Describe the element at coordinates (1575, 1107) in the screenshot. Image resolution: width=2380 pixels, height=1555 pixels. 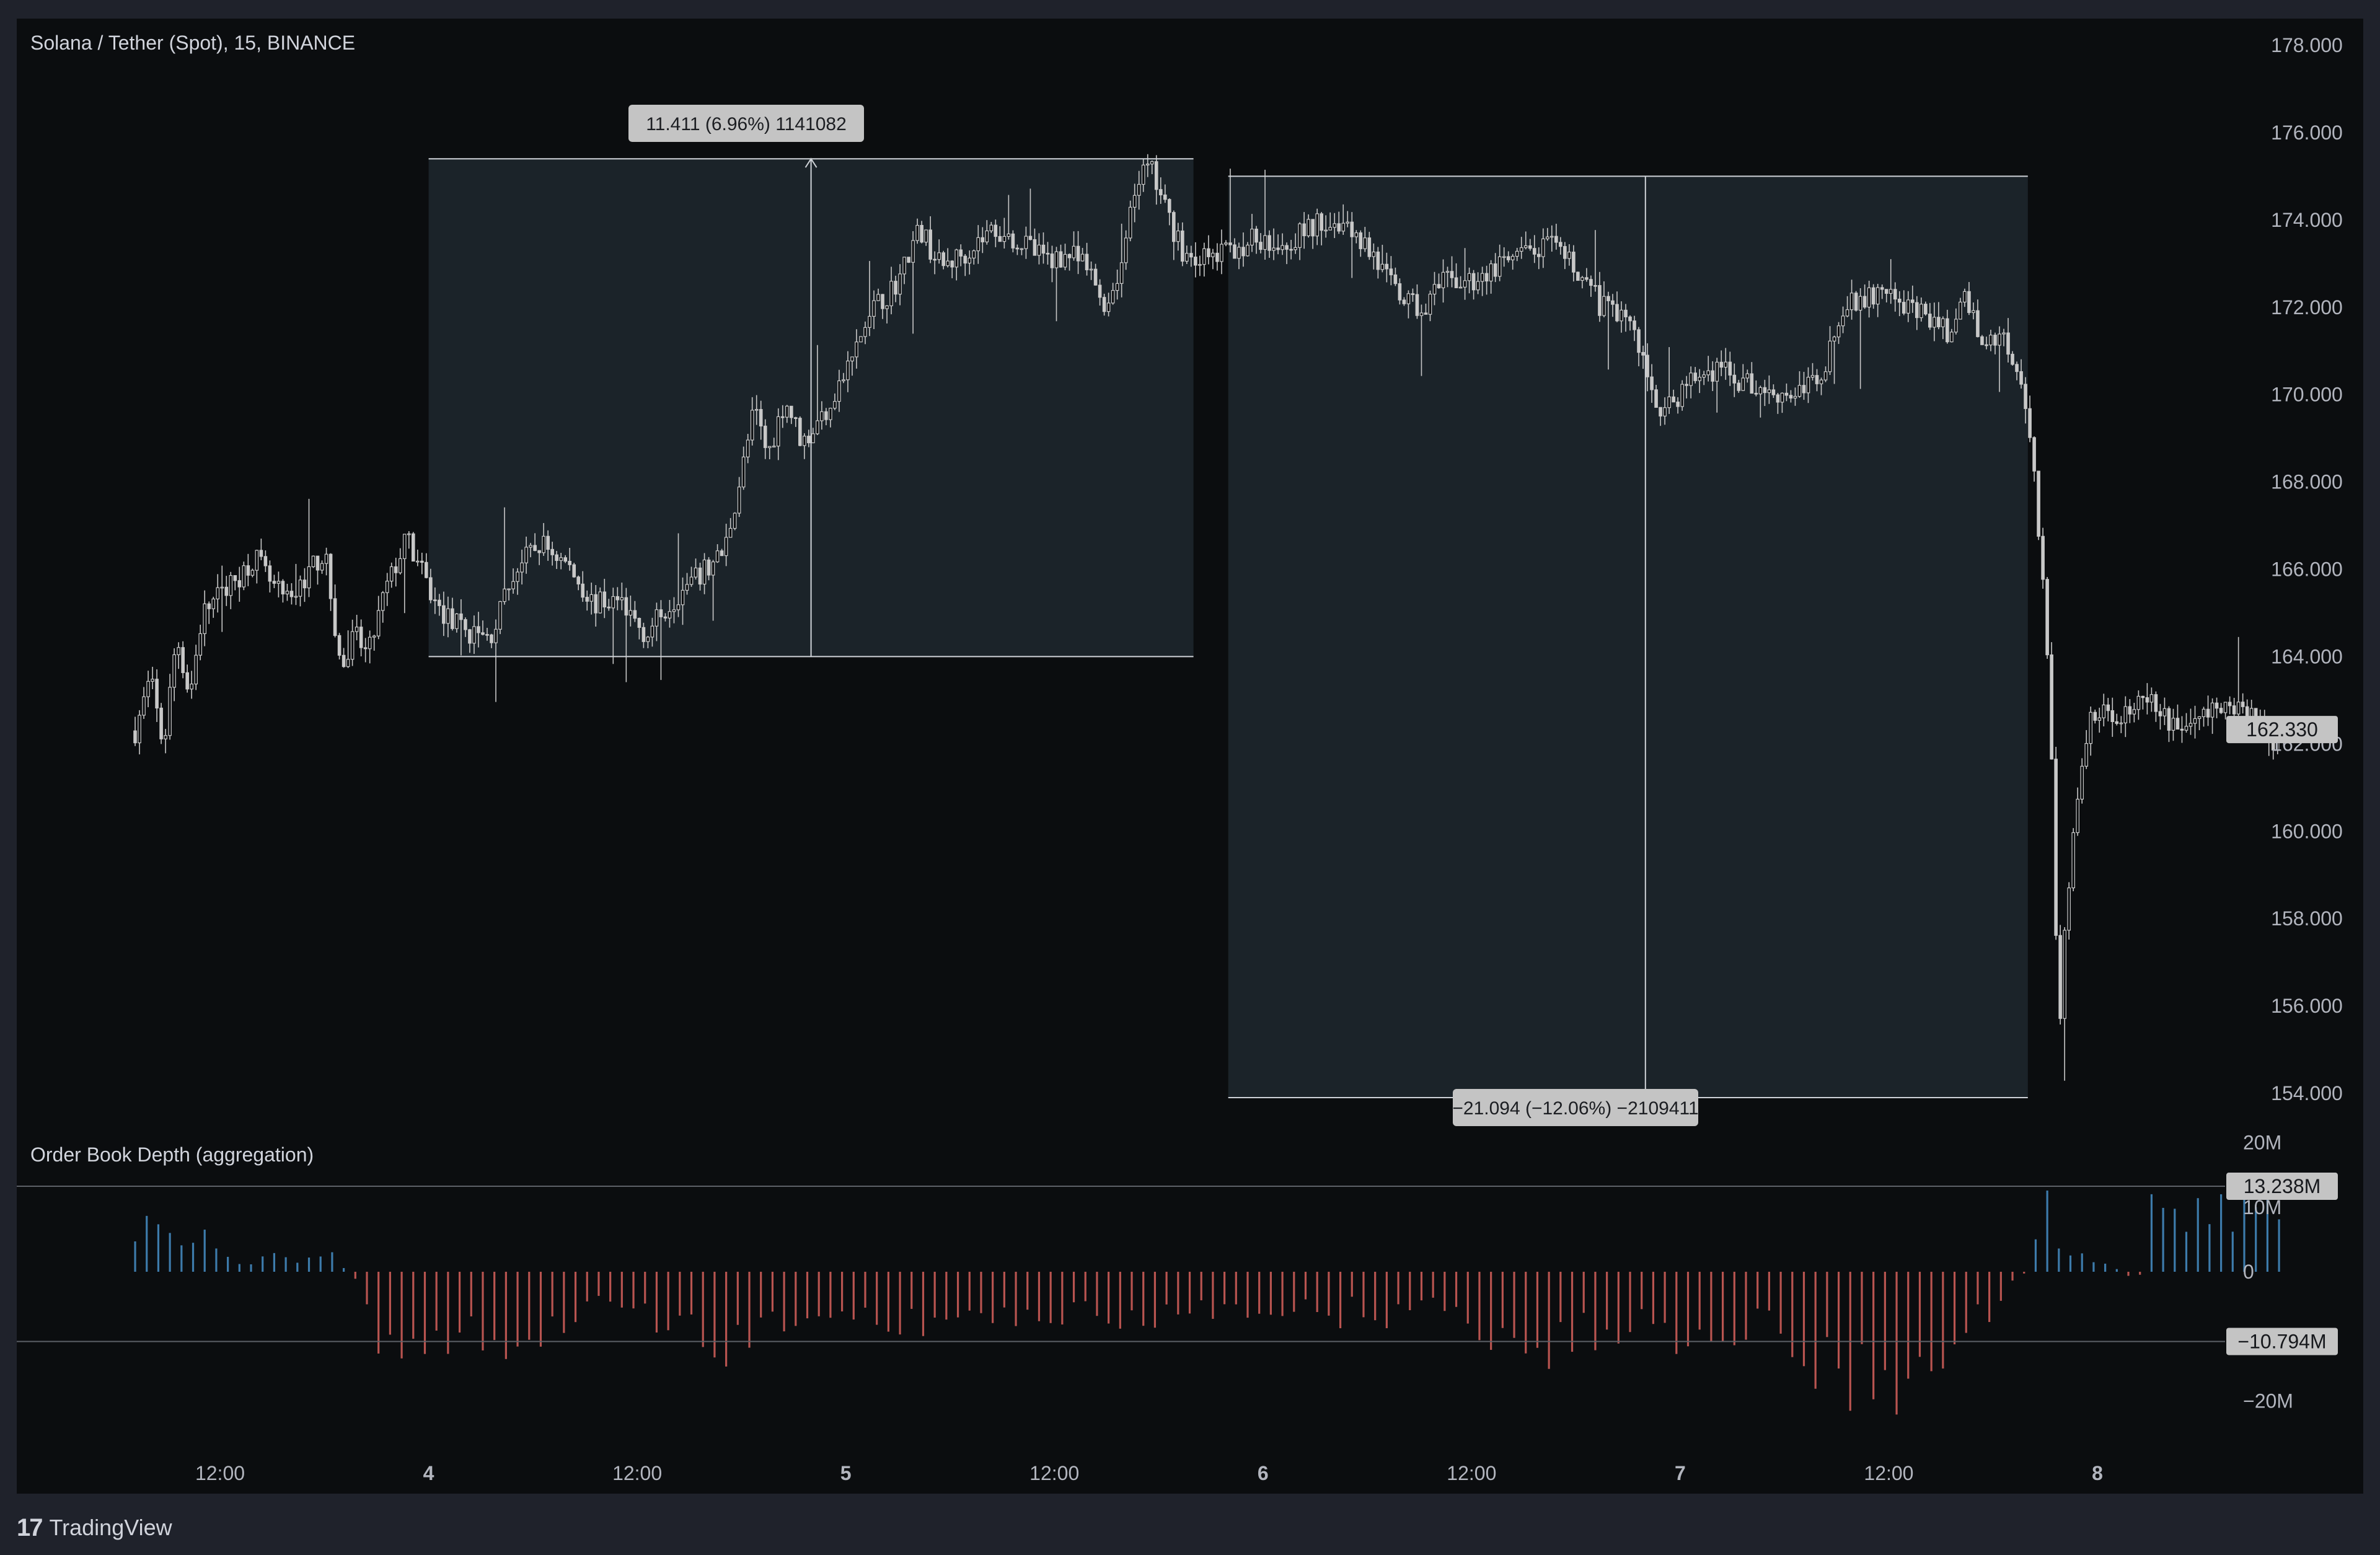
I see `measure-2-label: −21.094 (−12.06%) −2109411` at that location.